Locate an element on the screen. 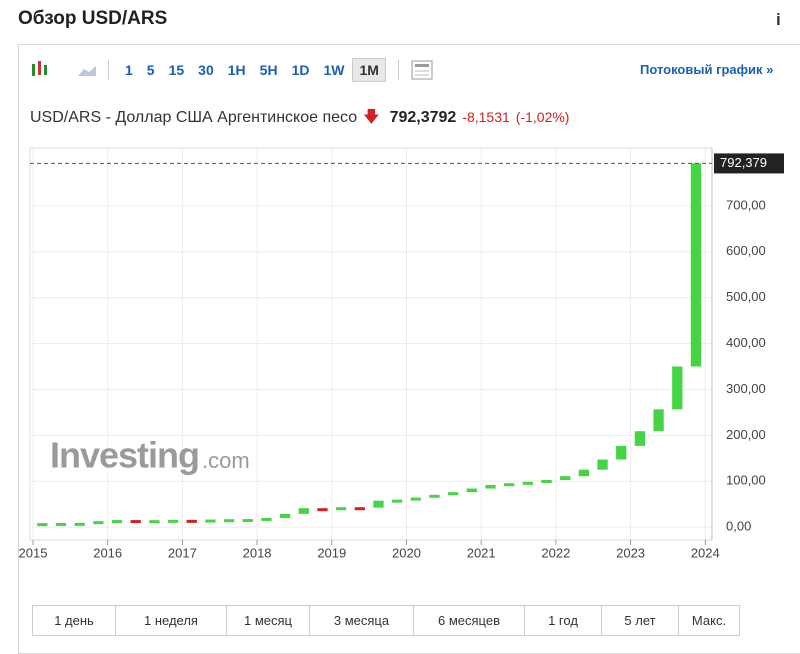 The image size is (800, 654). interval-button: 15 is located at coordinates (176, 70).